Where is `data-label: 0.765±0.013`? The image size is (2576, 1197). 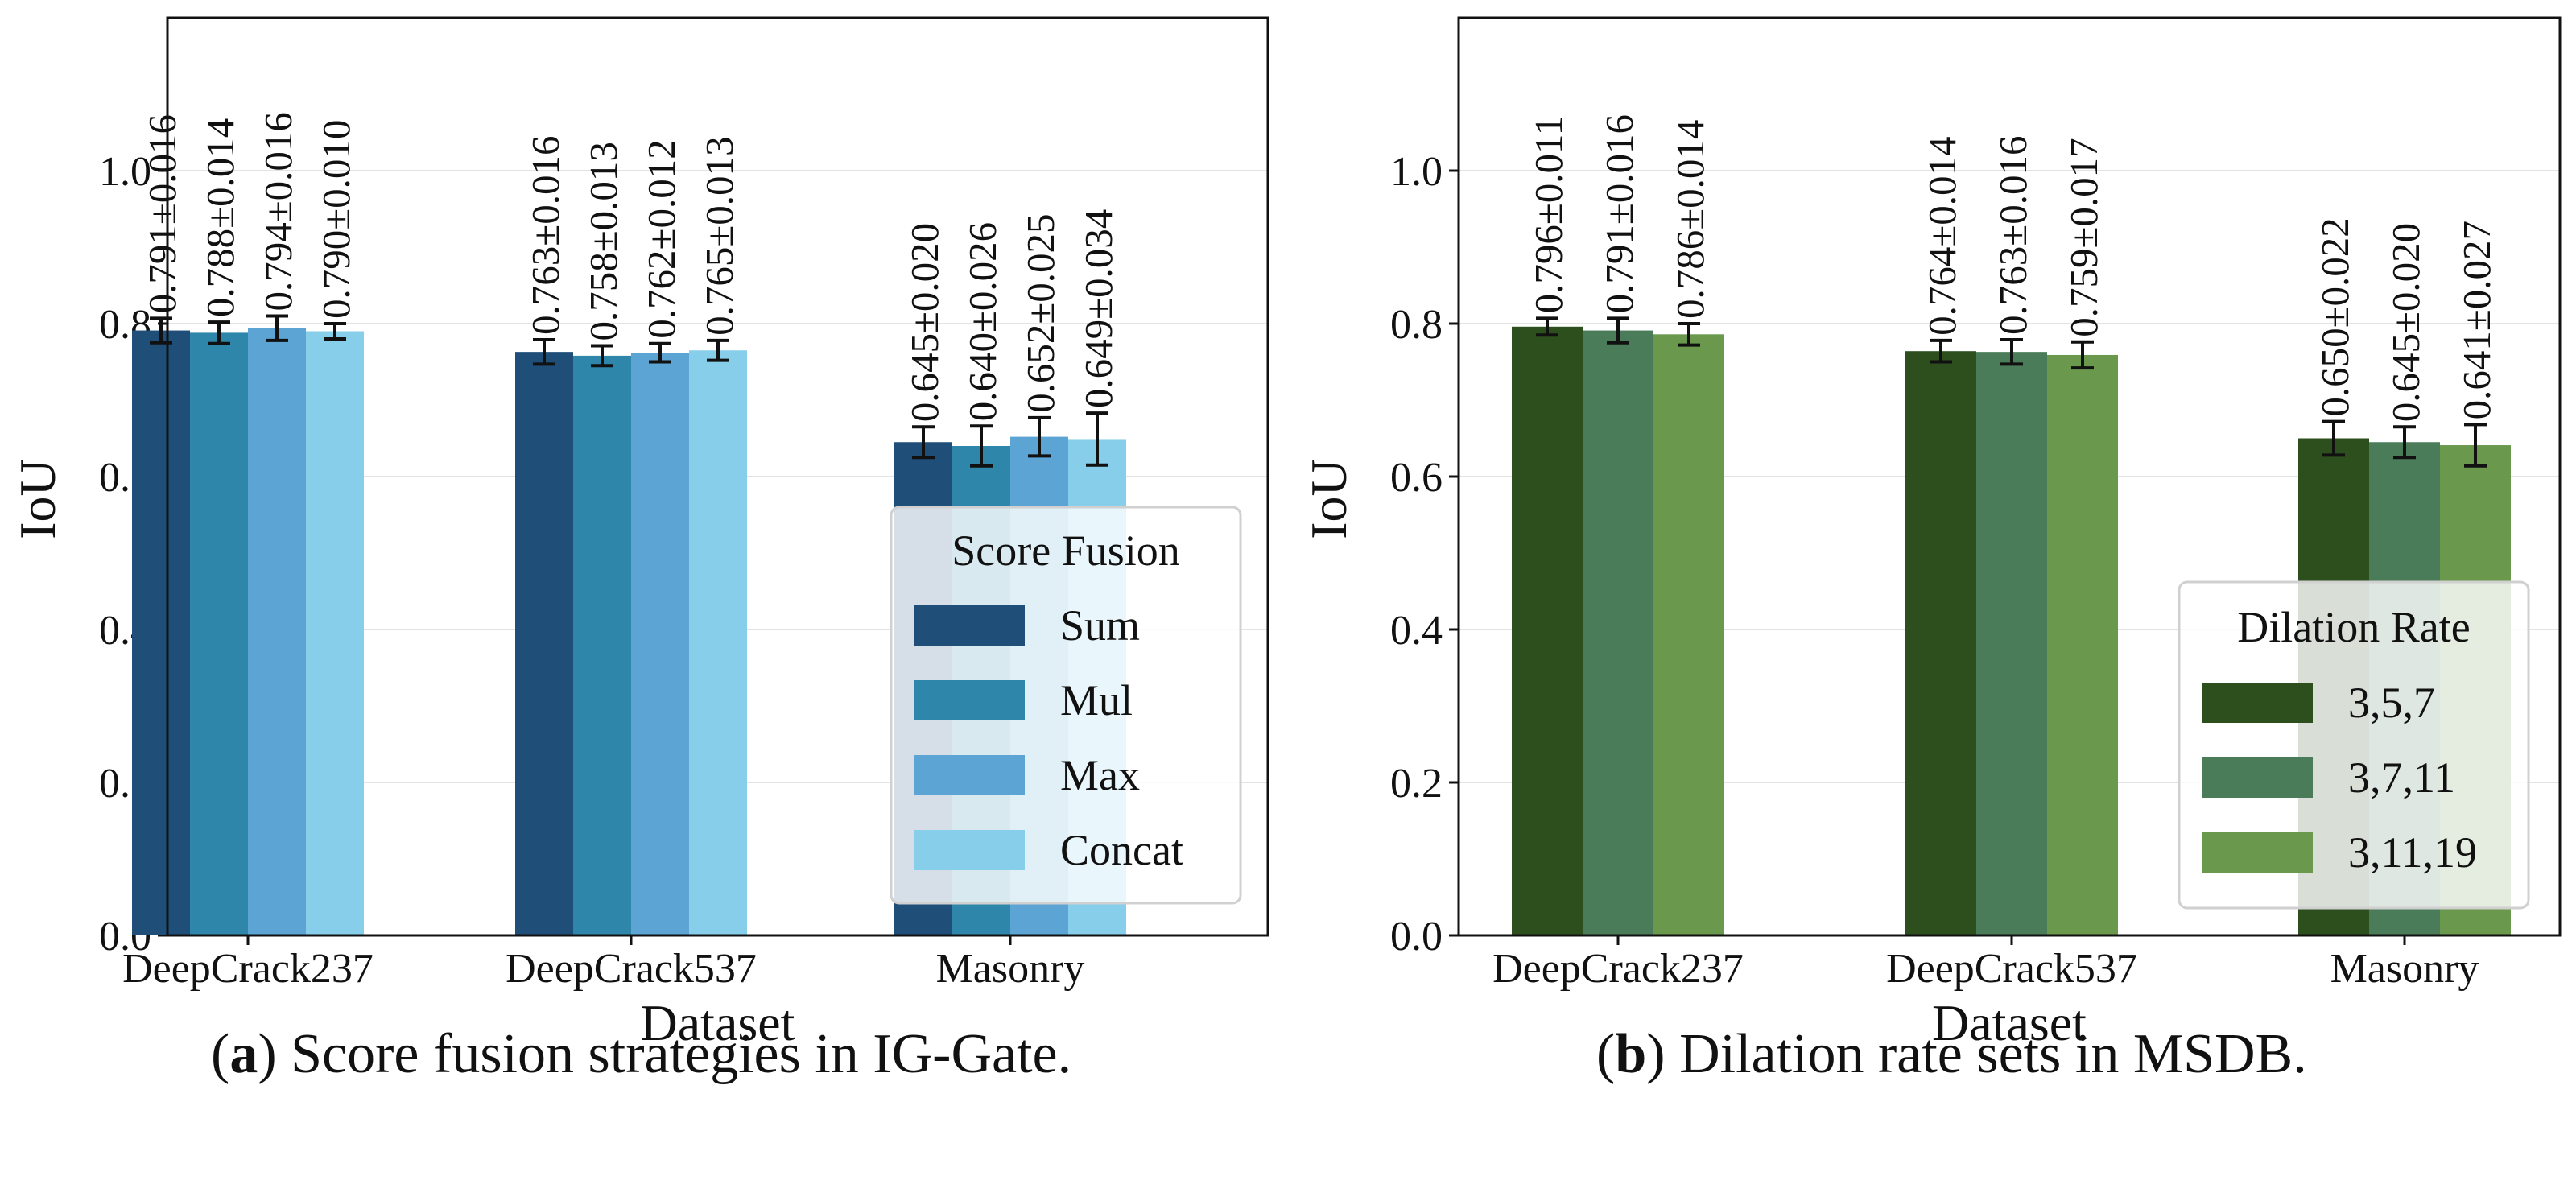 data-label: 0.765±0.013 is located at coordinates (719, 236).